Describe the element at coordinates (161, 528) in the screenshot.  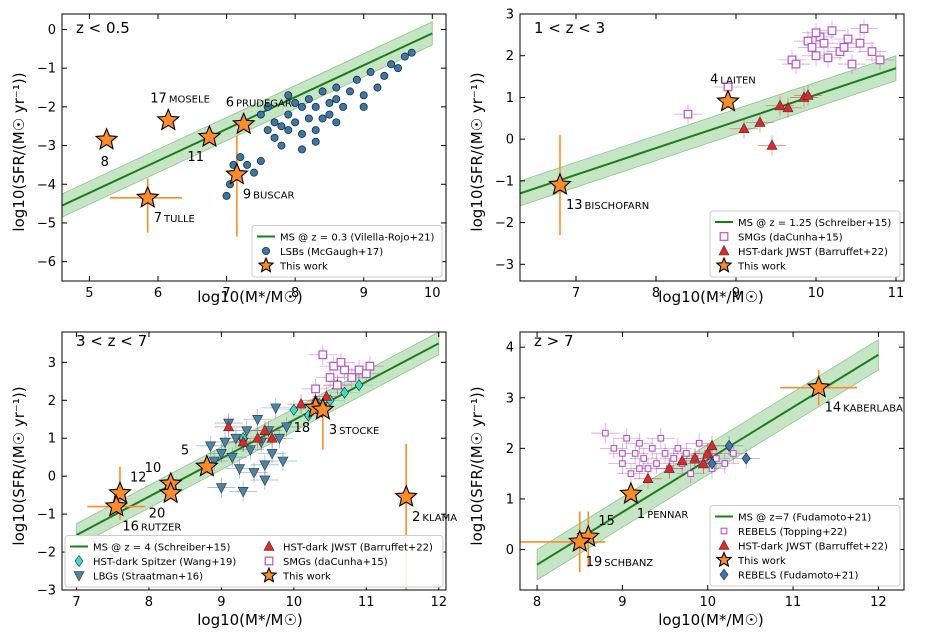
I see `star-label-name: RUTZER` at that location.